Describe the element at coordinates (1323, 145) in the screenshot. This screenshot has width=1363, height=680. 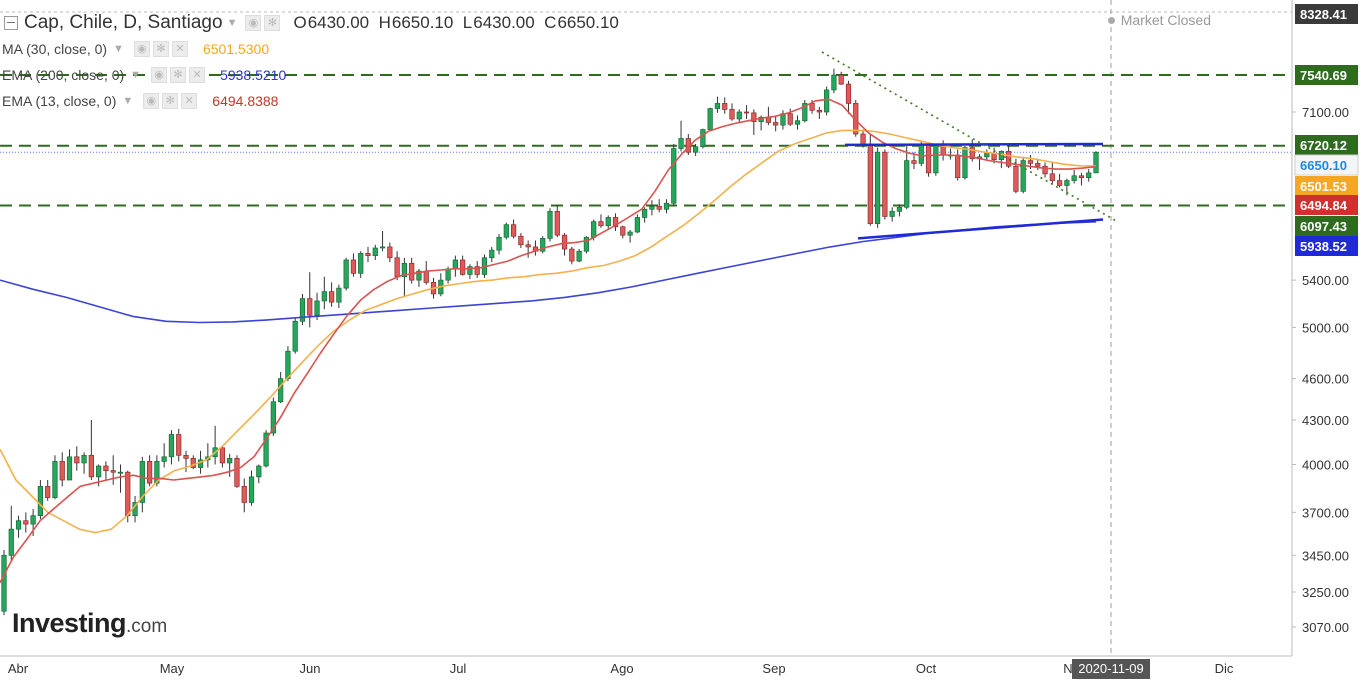
I see `price-label: 6720.12` at that location.